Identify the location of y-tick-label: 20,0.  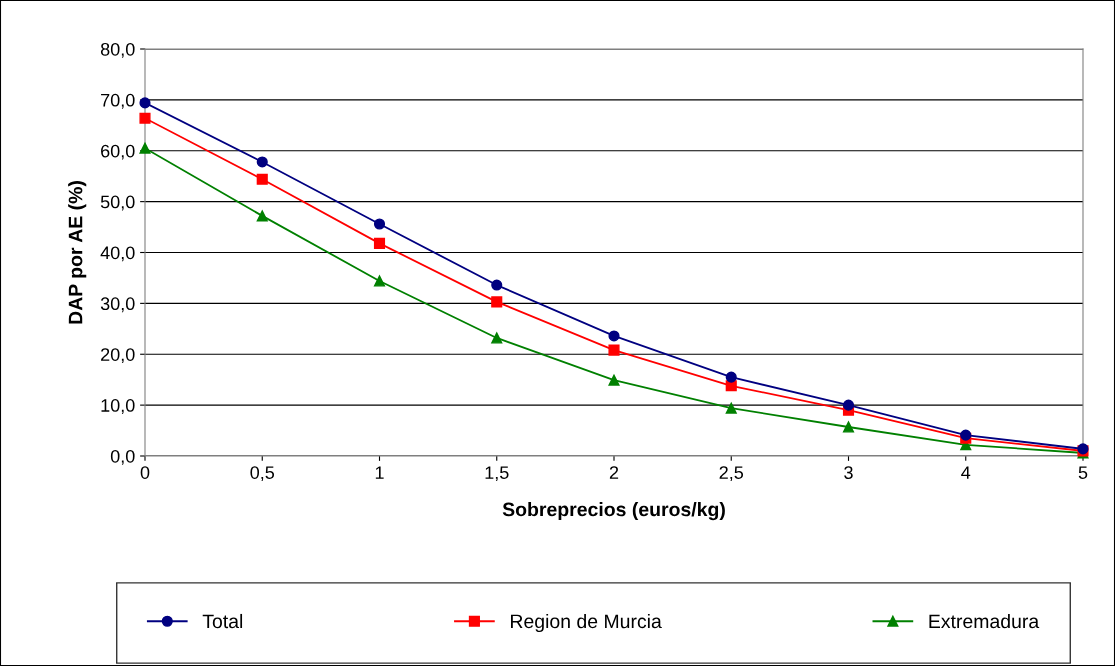
(118, 356).